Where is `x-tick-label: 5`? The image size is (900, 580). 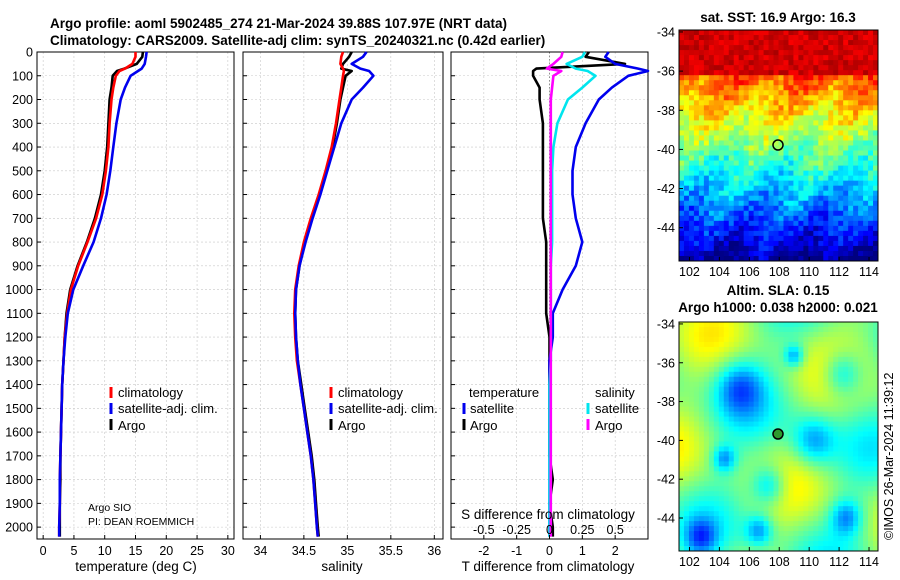
x-tick-label: 5 is located at coordinates (73, 551).